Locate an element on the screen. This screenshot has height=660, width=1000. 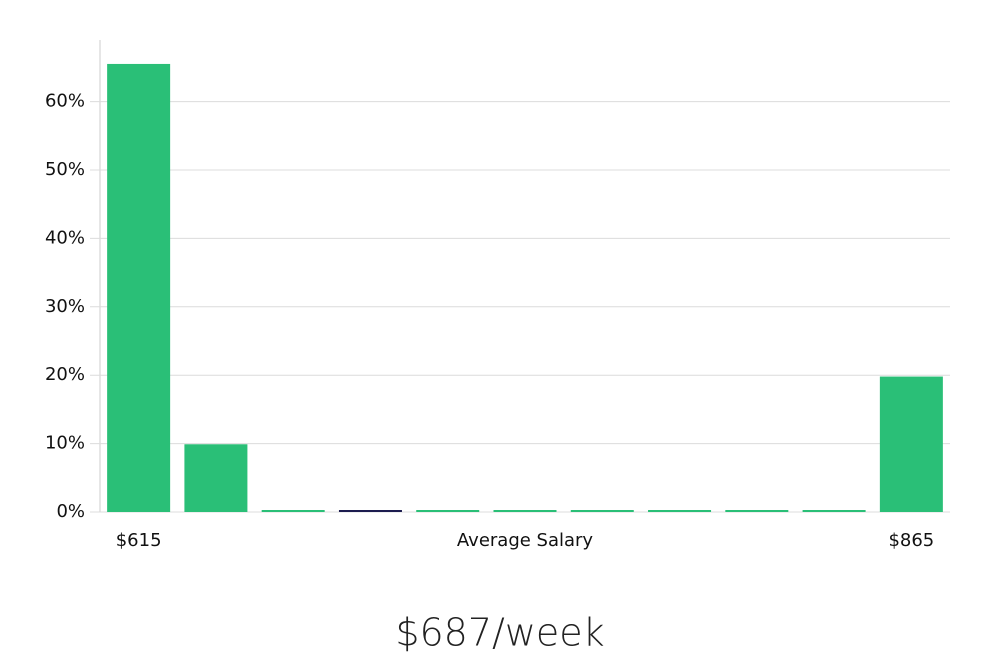
y-tick-label: 10% is located at coordinates (65, 443).